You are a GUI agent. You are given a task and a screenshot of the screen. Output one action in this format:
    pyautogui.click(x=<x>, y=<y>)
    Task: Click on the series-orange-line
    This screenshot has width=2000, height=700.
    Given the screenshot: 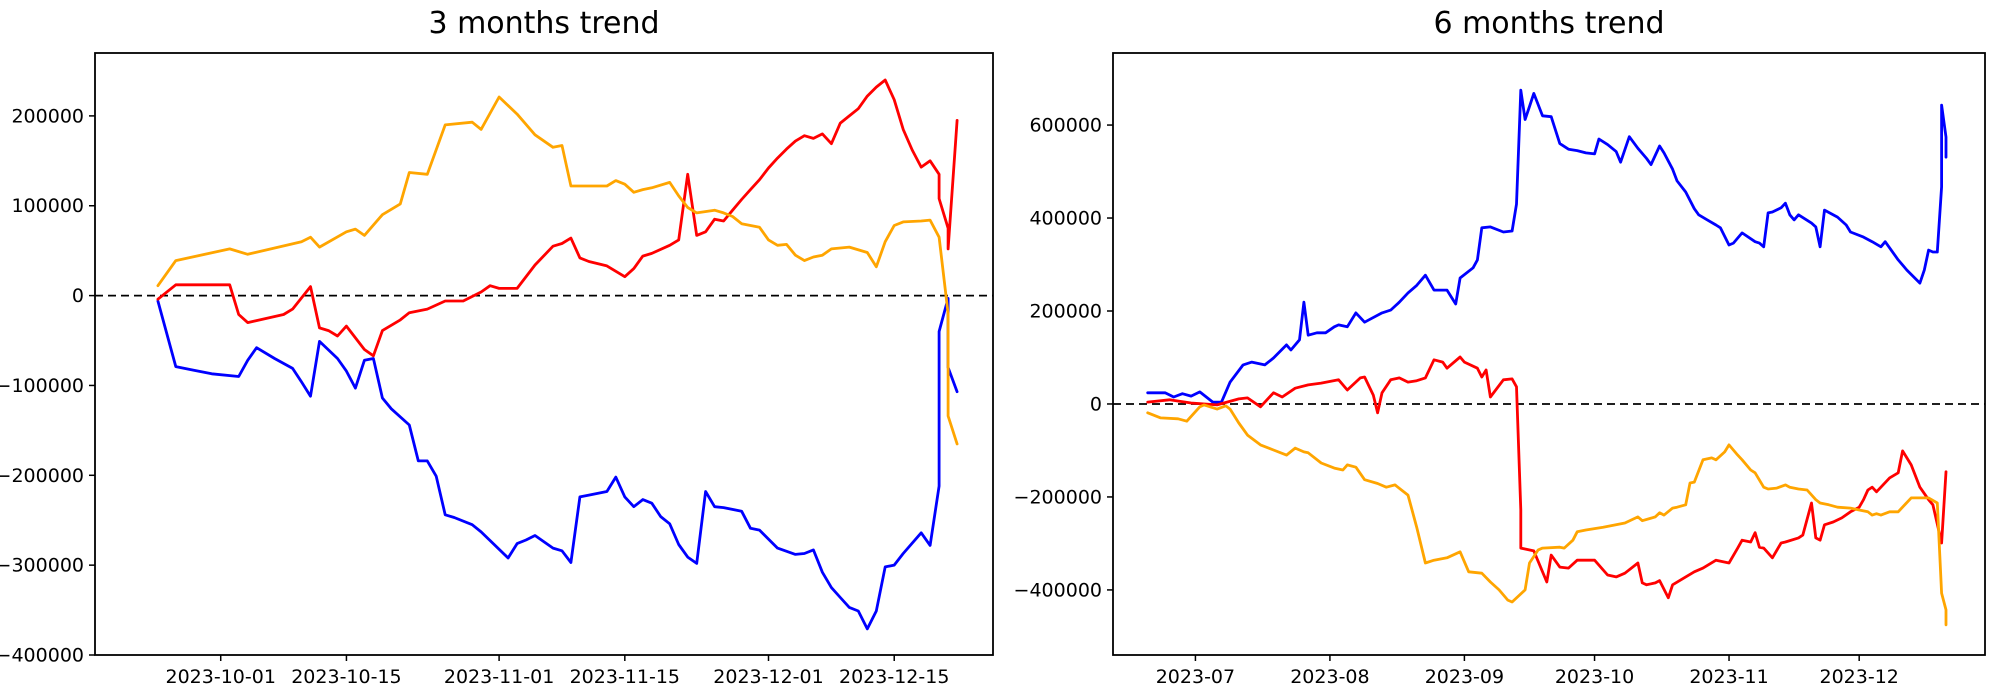 What is the action you would take?
    pyautogui.click(x=1547, y=515)
    